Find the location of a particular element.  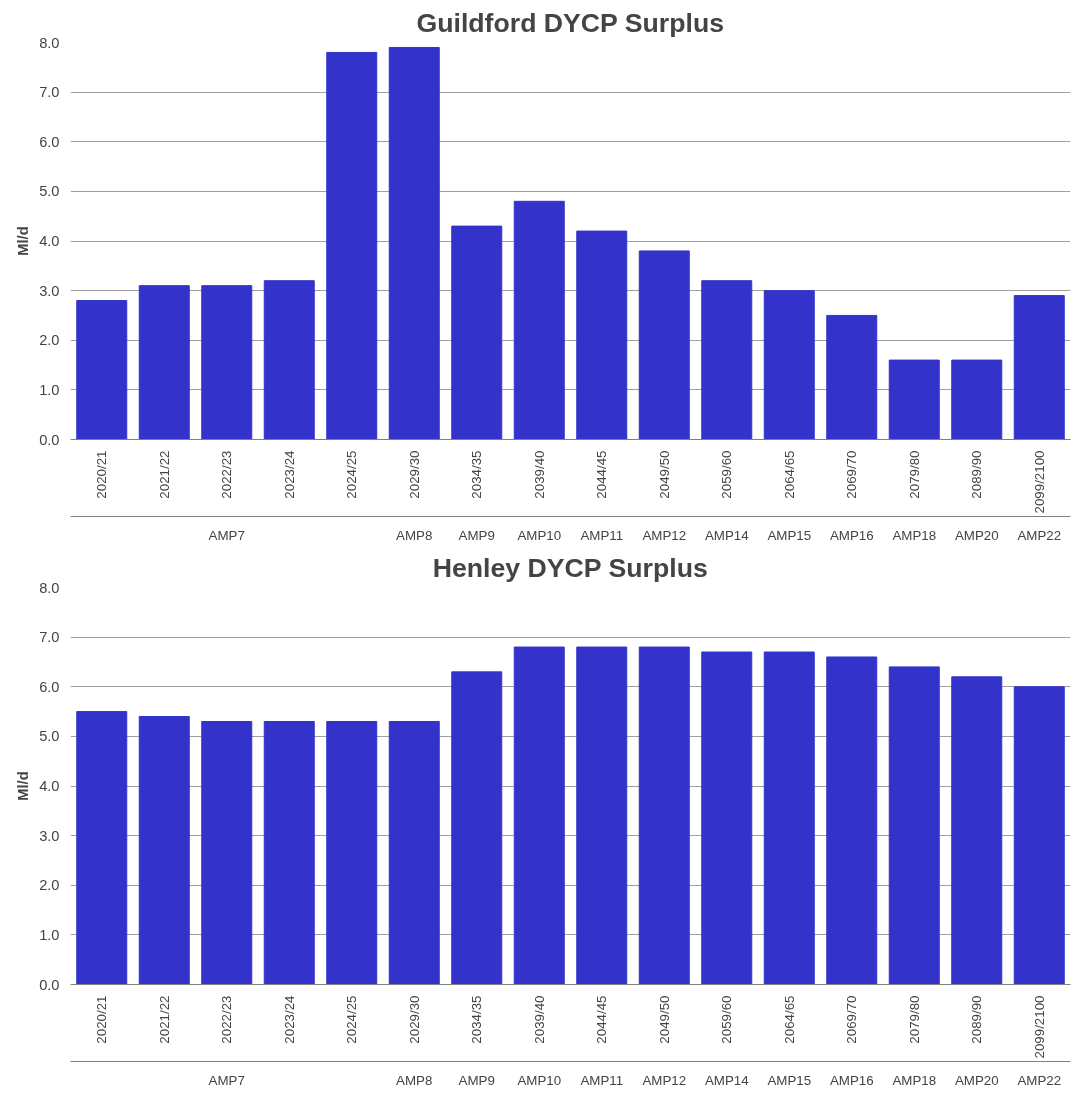

x-tick-label: 2022/23 is located at coordinates (227, 474).